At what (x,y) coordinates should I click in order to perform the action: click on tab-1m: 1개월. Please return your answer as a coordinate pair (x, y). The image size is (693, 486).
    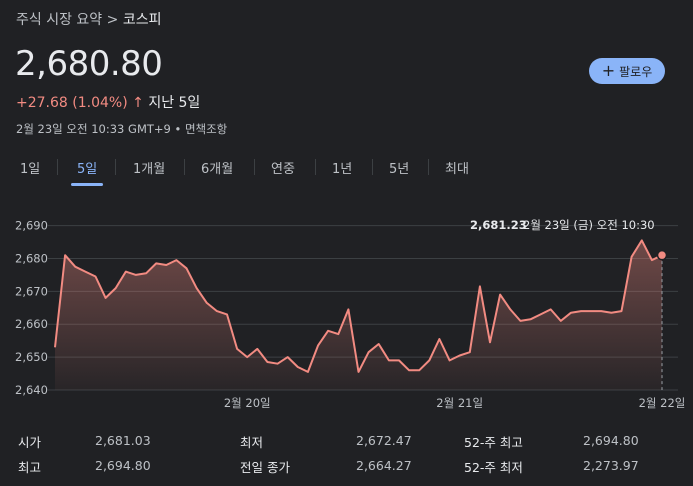
    Looking at the image, I should click on (149, 169).